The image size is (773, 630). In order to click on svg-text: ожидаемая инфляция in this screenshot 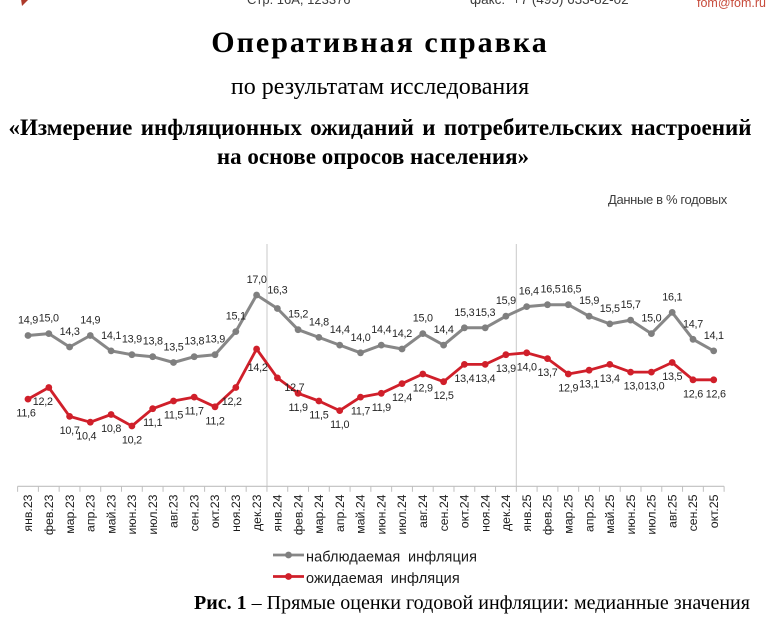, I will do `click(383, 579)`.